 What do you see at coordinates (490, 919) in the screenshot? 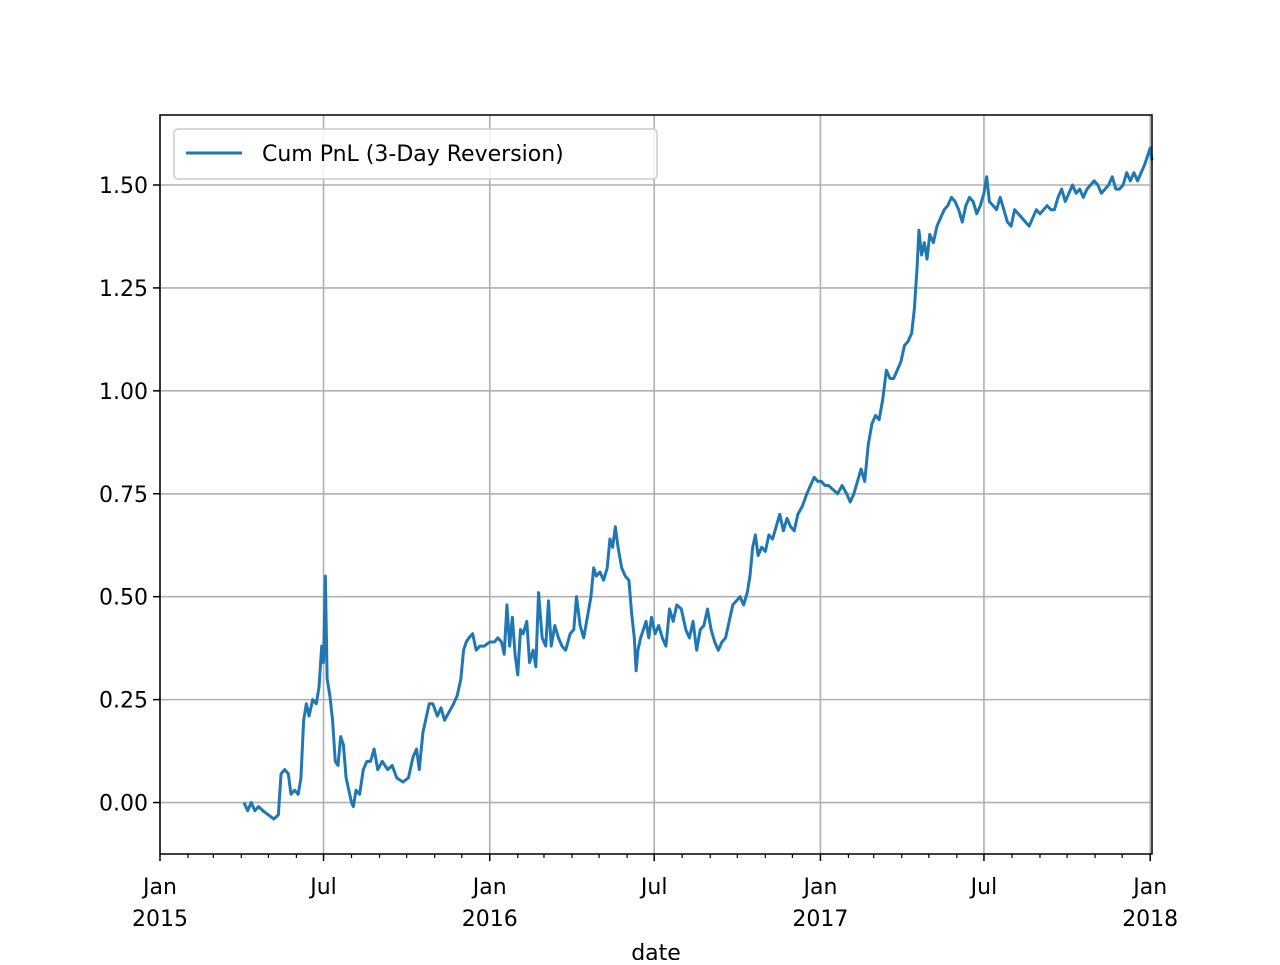
I see `x-tick-year-label: 2016` at bounding box center [490, 919].